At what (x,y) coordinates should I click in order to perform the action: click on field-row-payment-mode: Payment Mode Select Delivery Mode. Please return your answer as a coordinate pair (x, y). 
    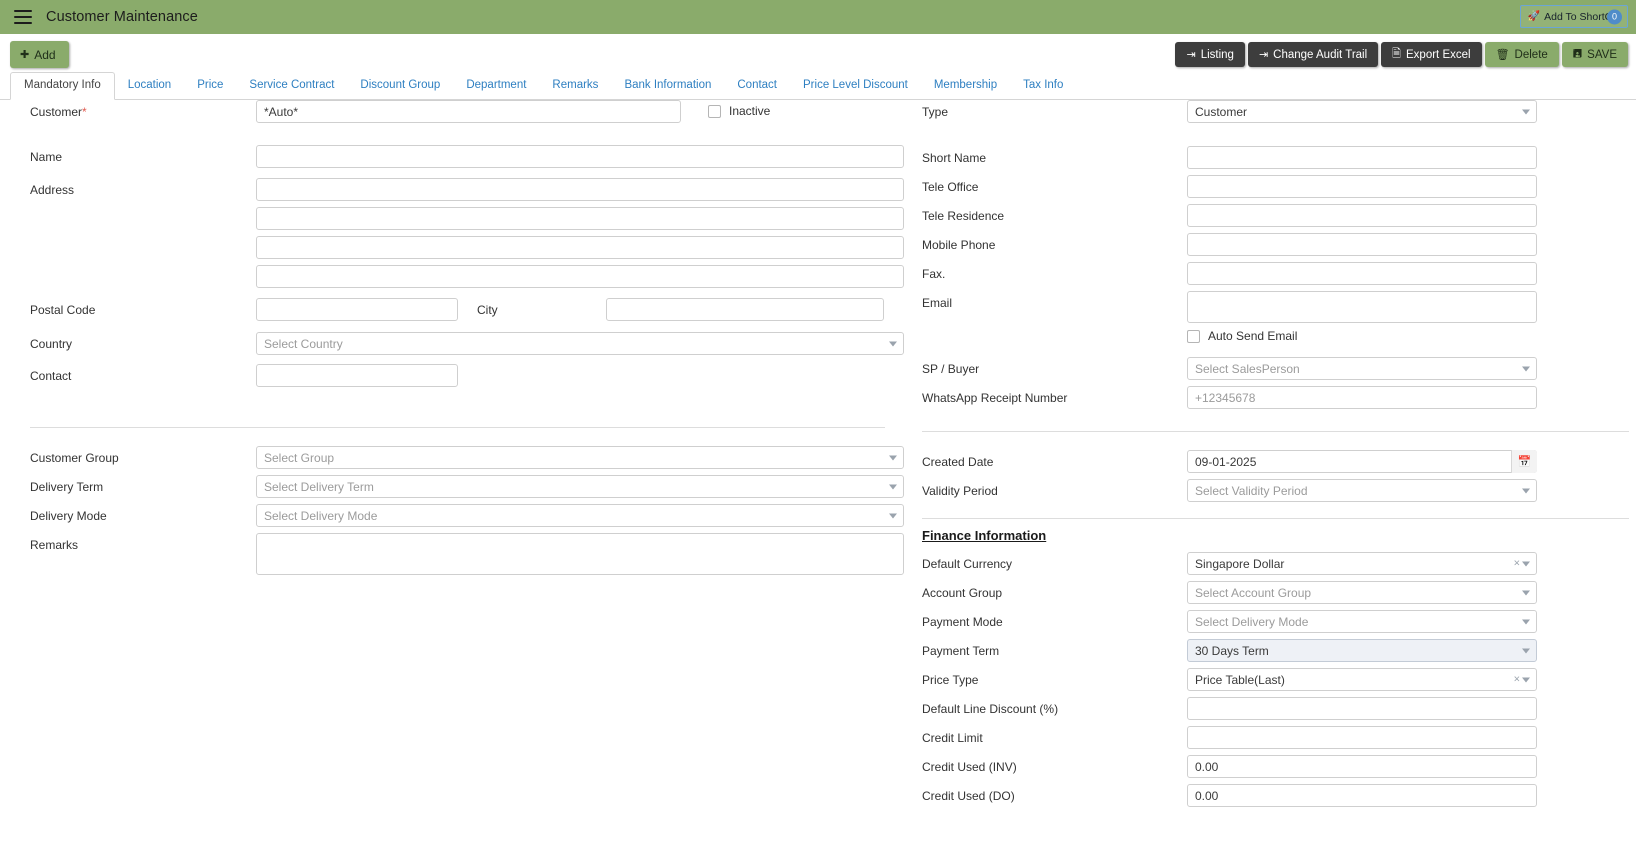
    Looking at the image, I should click on (1275, 621).